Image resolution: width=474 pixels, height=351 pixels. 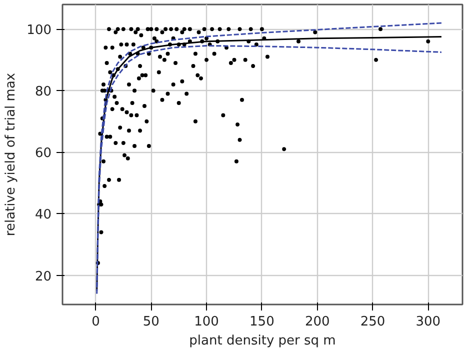 I want to click on y-tick-label: 80, so click(x=43, y=92).